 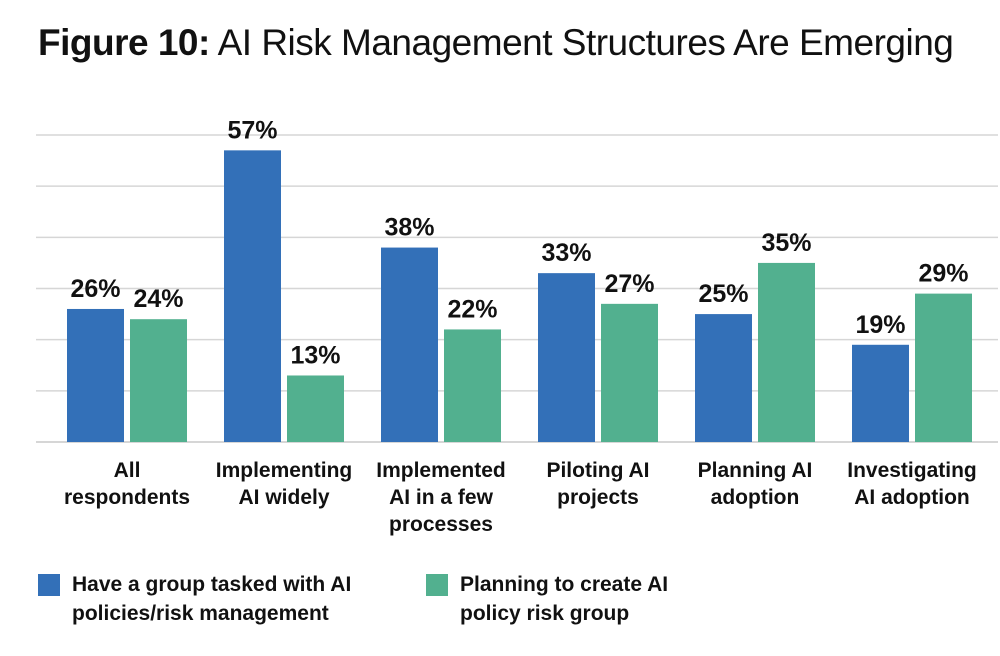 I want to click on category-label-4: Piloting AI projects, so click(x=597, y=484).